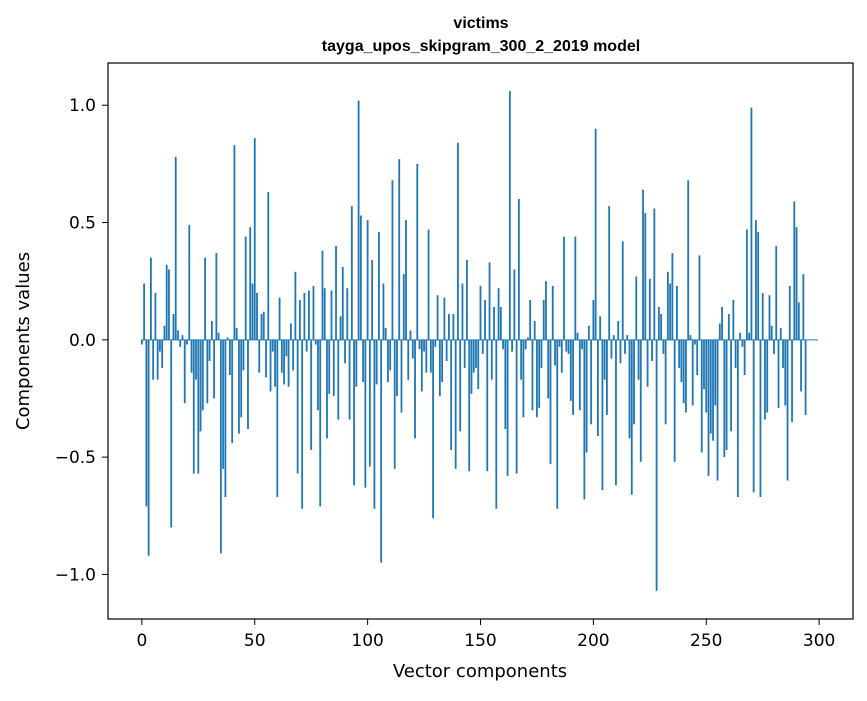  Describe the element at coordinates (480, 23) in the screenshot. I see `chart-title: victims` at that location.